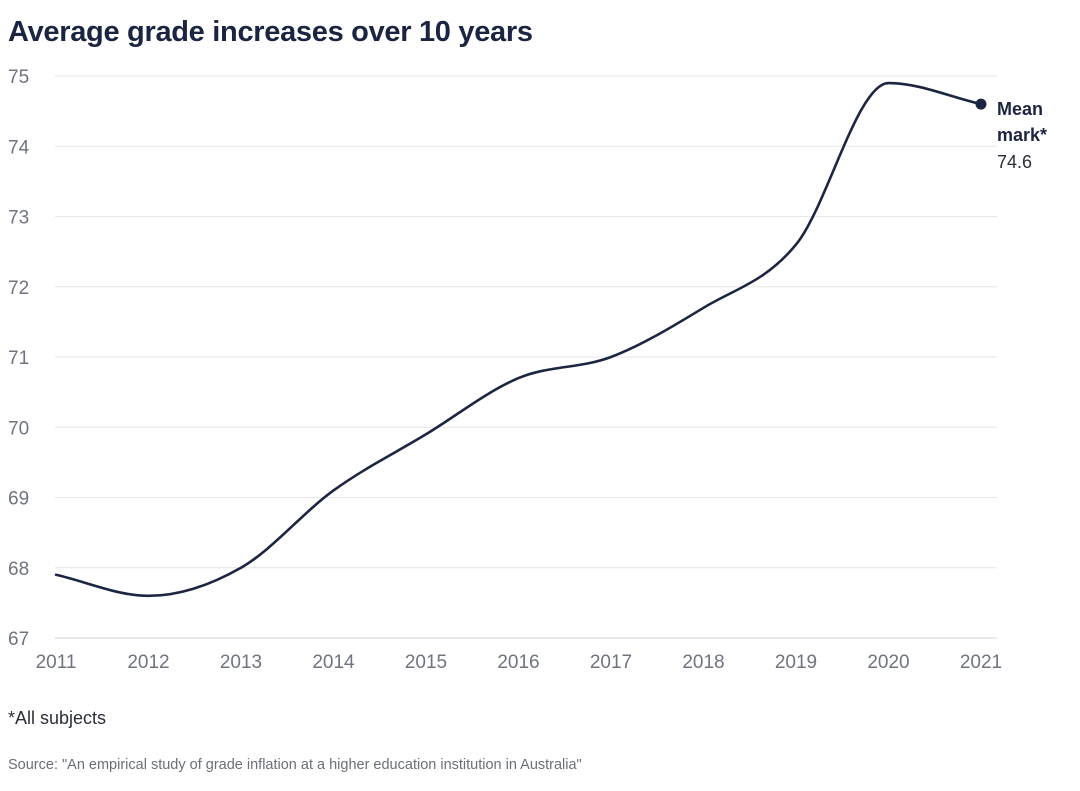 This screenshot has width=1080, height=791. I want to click on end-label-name-line1: Mean, so click(1020, 109).